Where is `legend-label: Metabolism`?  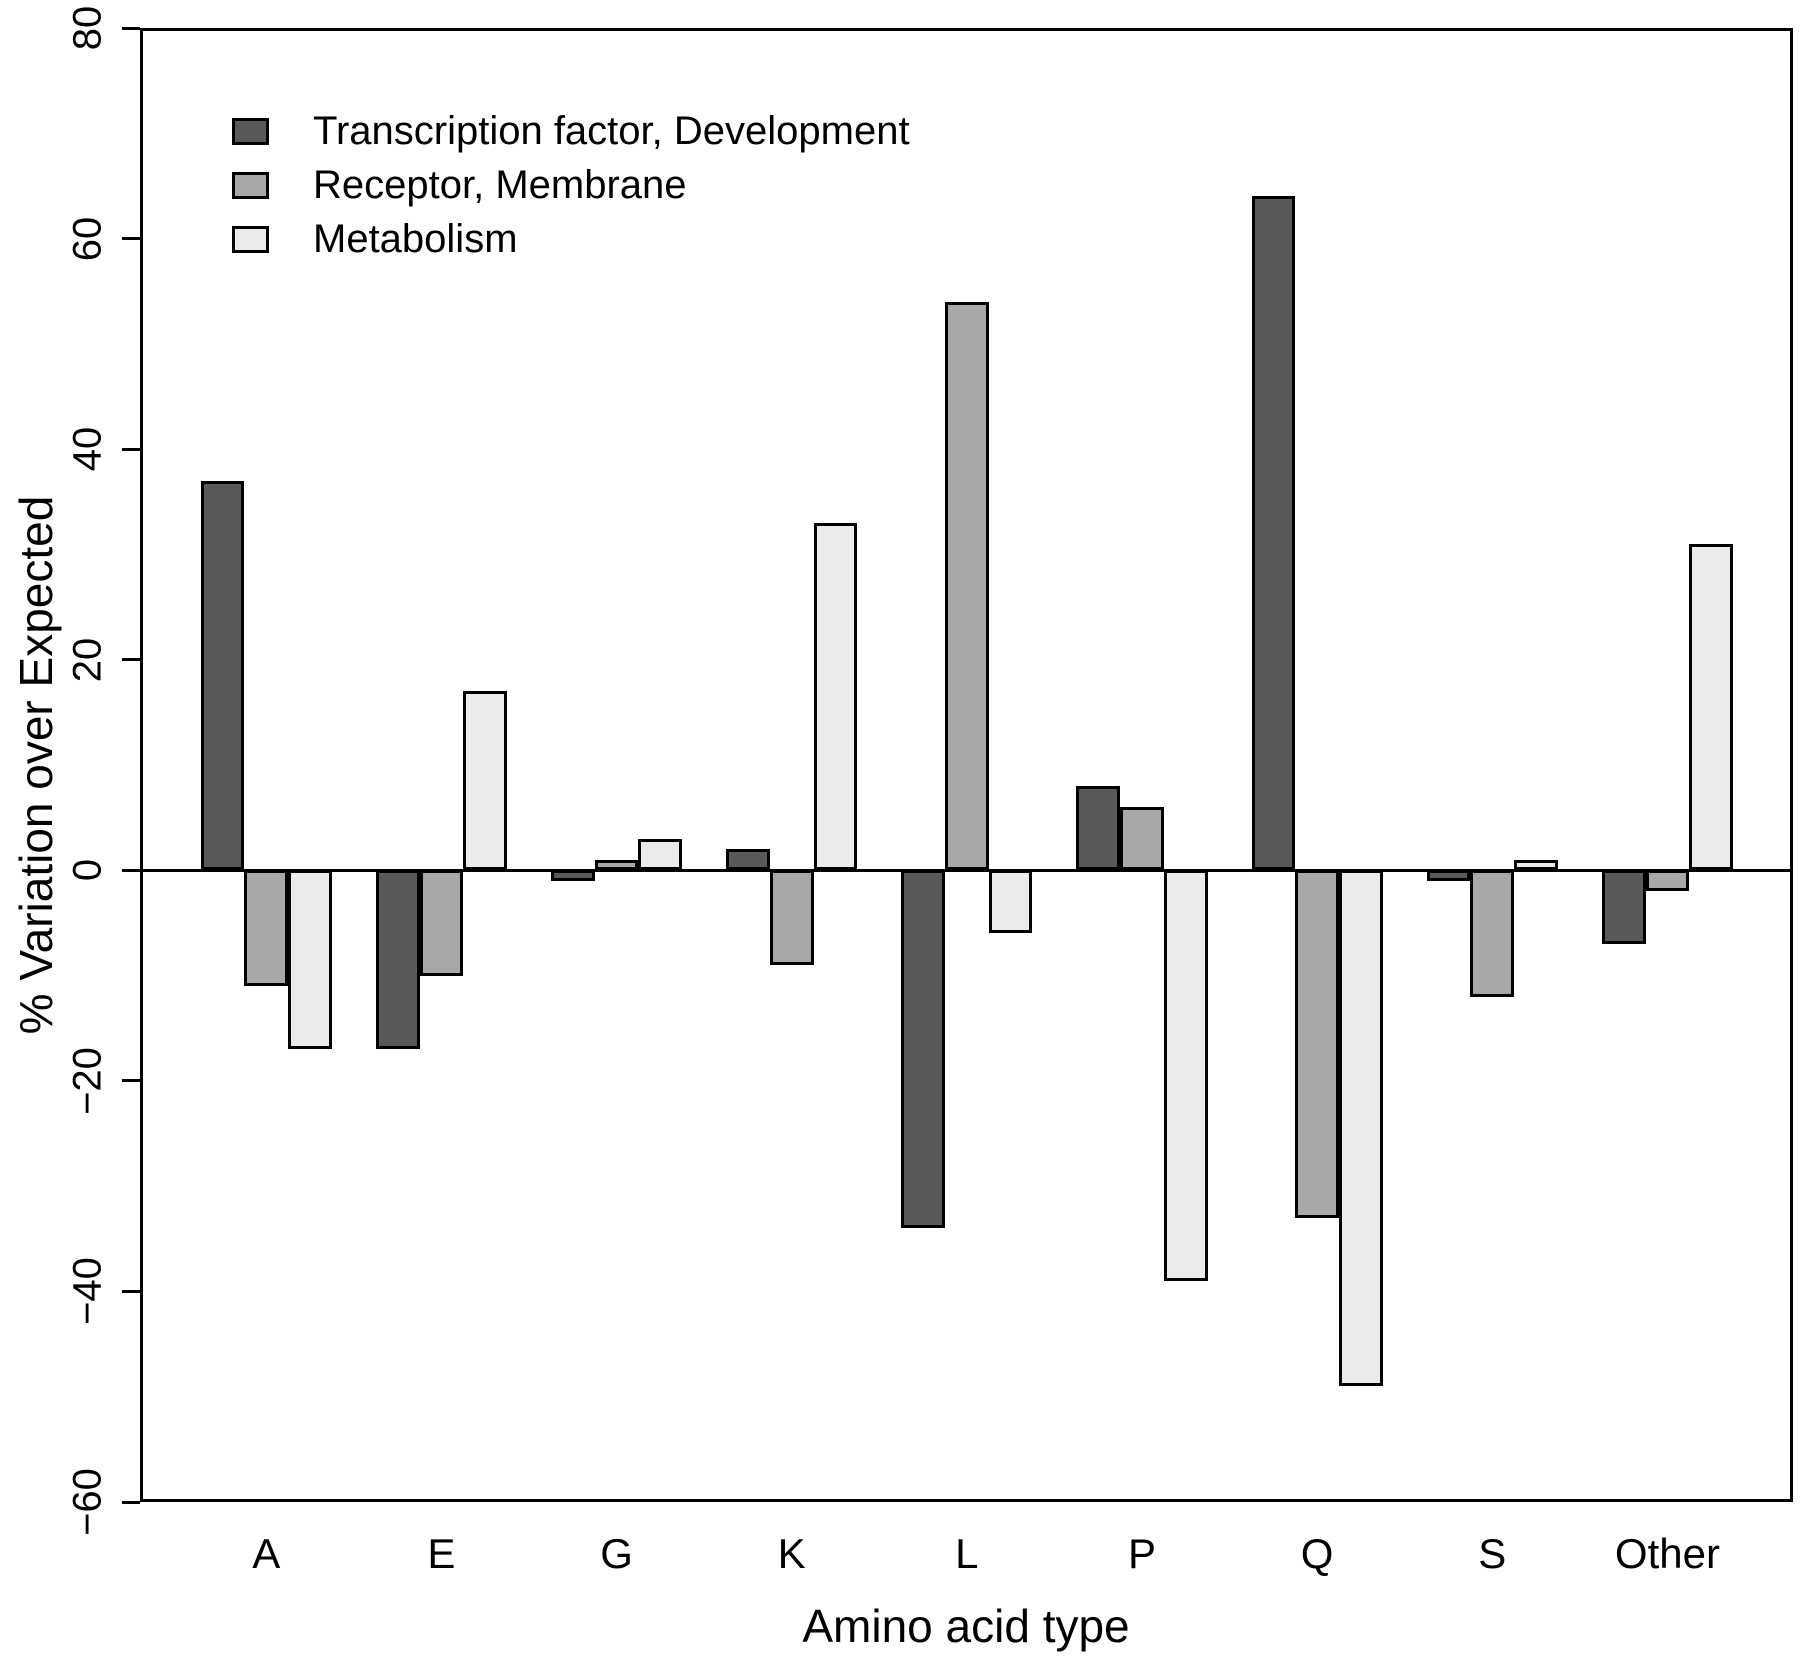
legend-label: Metabolism is located at coordinates (415, 238).